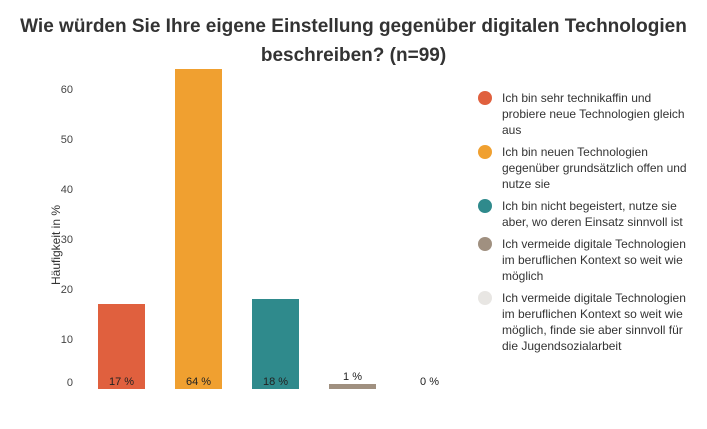 The image size is (707, 429). Describe the element at coordinates (67, 90) in the screenshot. I see `y-tick-label: 60` at that location.